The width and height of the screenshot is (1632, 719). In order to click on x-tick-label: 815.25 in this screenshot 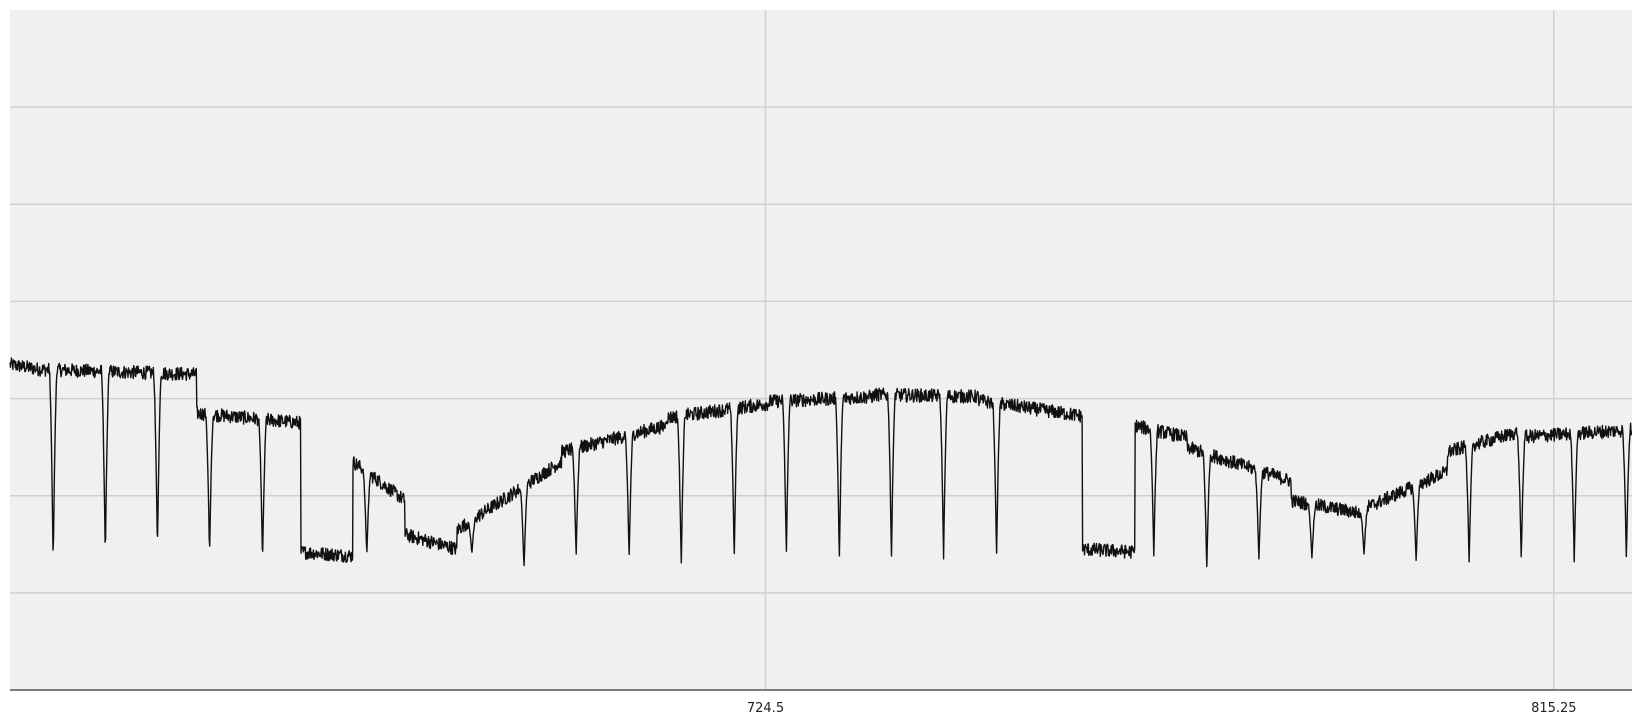, I will do `click(1554, 708)`.